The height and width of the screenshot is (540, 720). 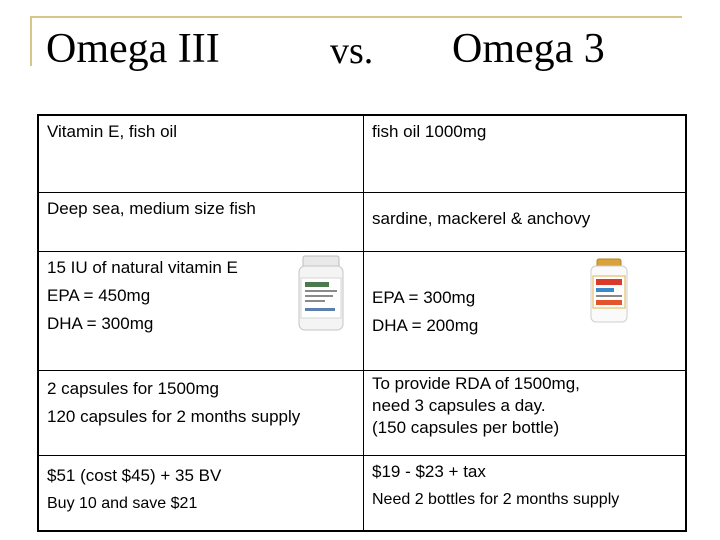 What do you see at coordinates (122, 503) in the screenshot?
I see `cell-text: Buy 10 and save $21` at bounding box center [122, 503].